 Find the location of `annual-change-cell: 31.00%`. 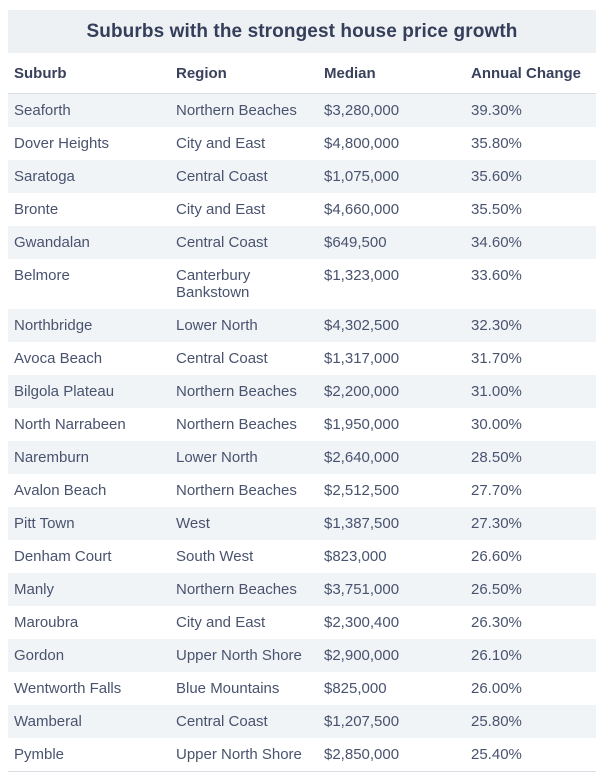

annual-change-cell: 31.00% is located at coordinates (496, 391).